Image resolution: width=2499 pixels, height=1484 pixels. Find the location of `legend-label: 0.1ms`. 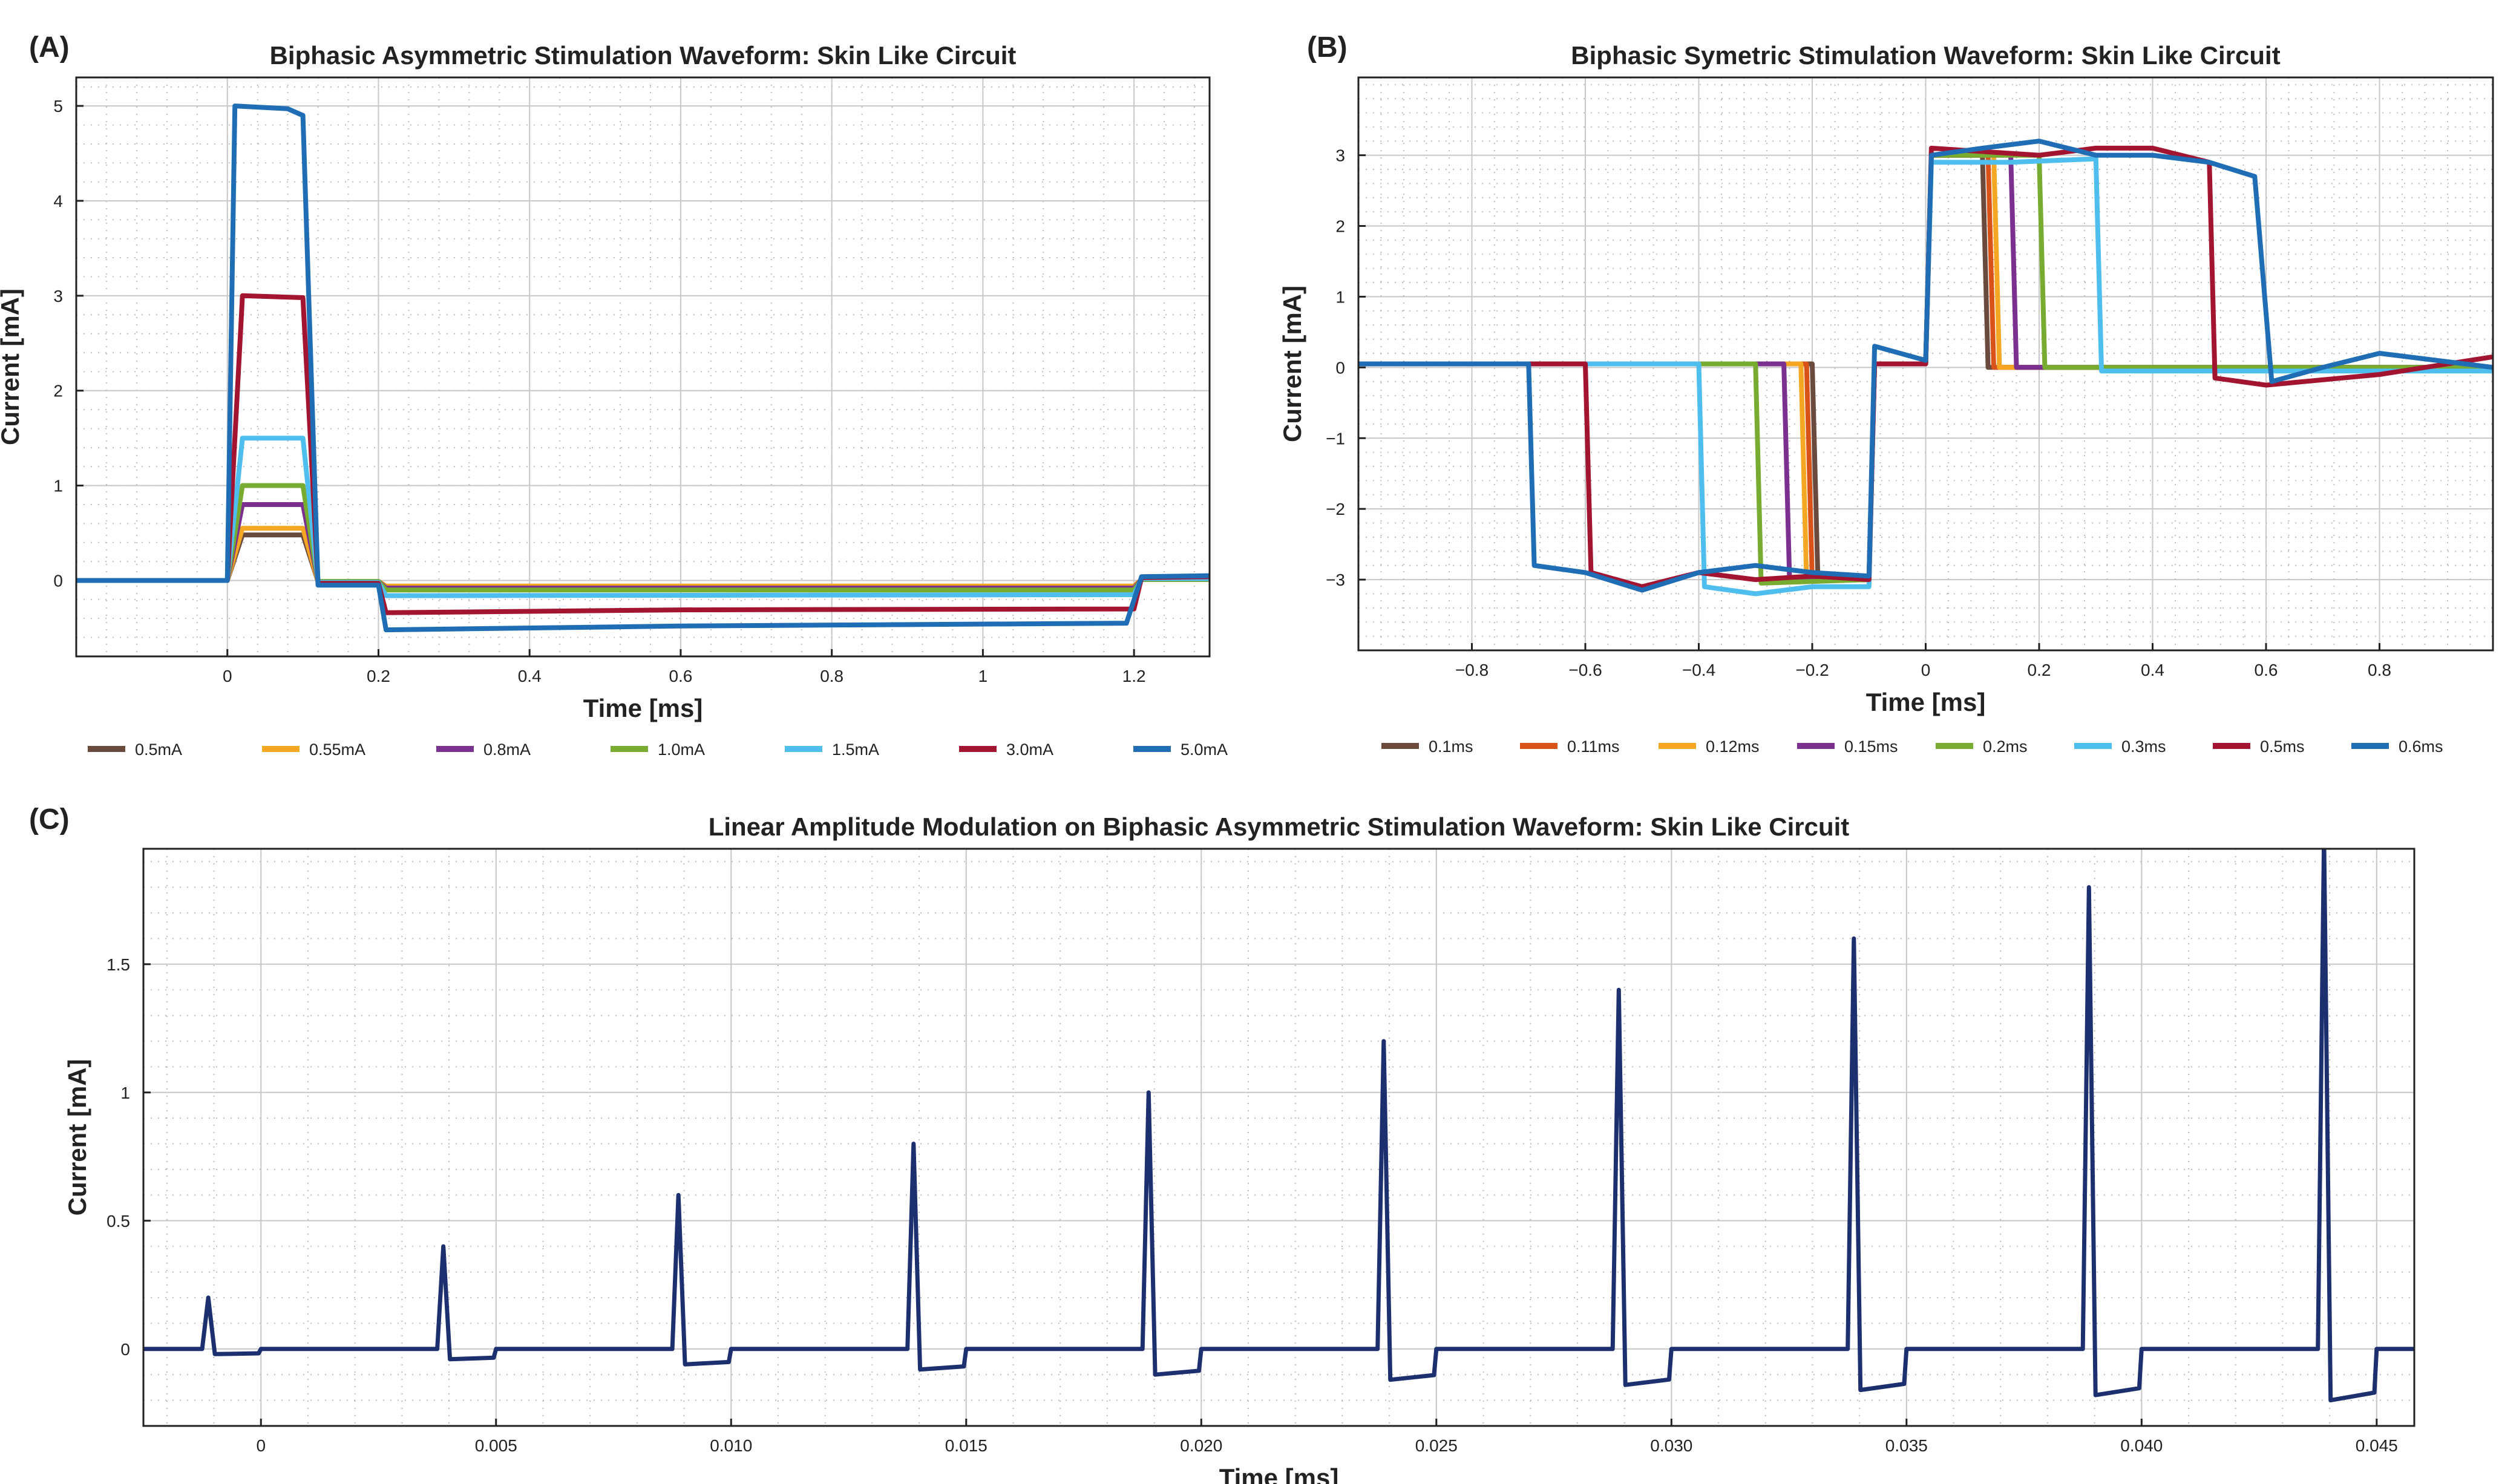

legend-label: 0.1ms is located at coordinates (1451, 746).